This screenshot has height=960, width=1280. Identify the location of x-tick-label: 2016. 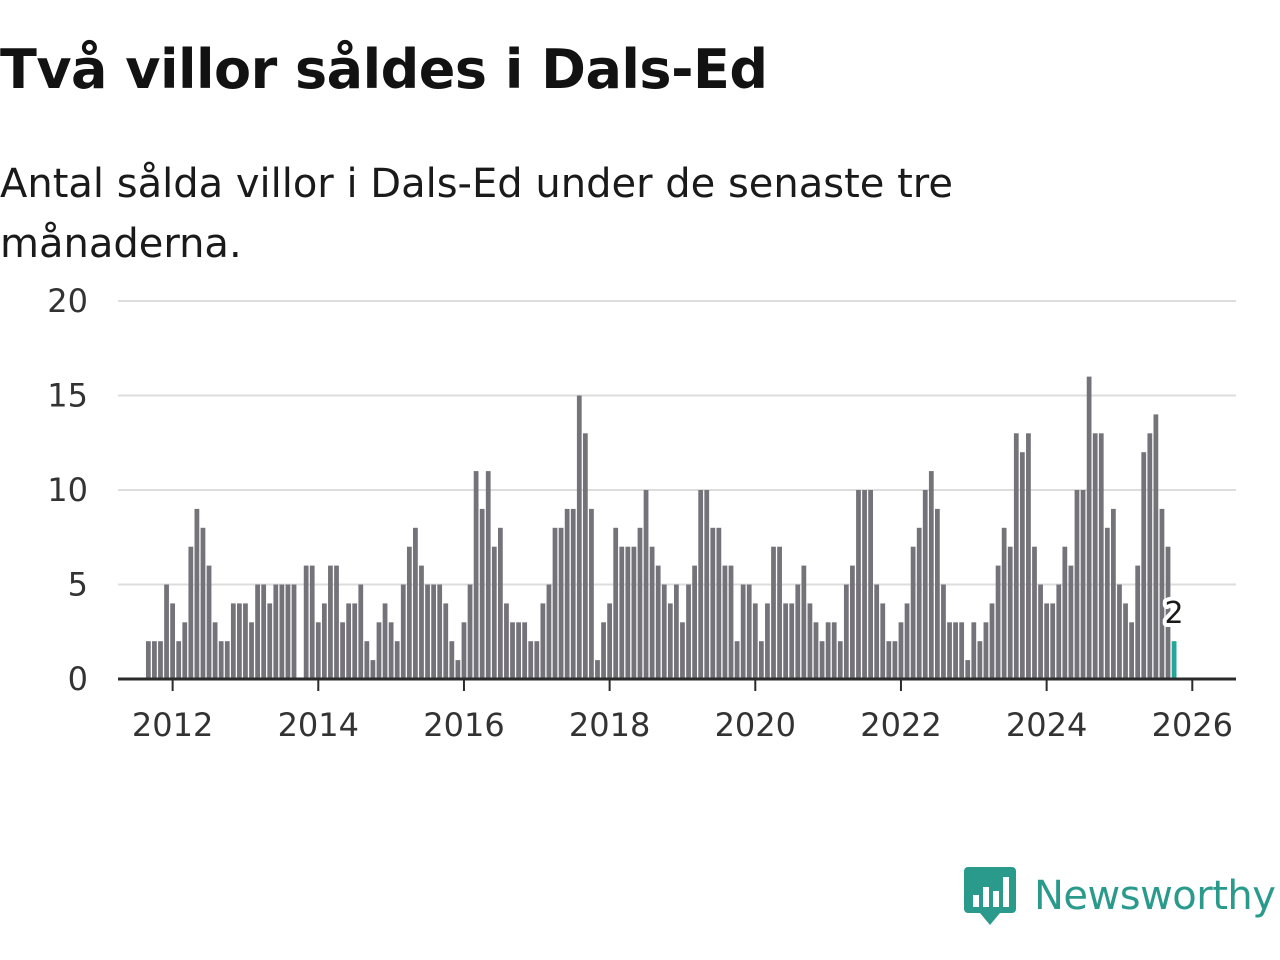
(463, 725).